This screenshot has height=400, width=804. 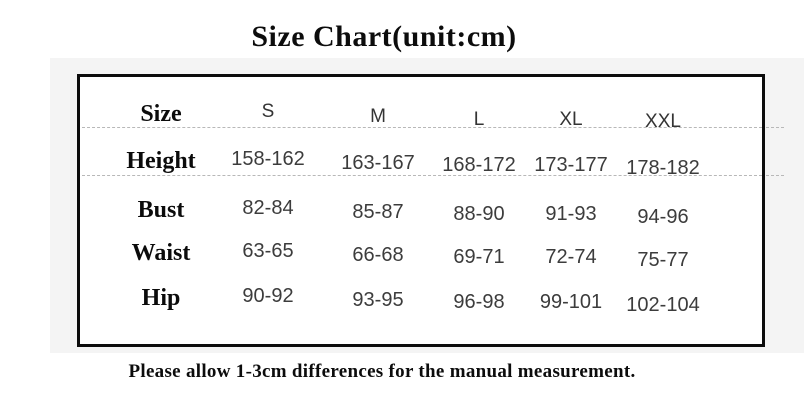 What do you see at coordinates (422, 175) in the screenshot?
I see `height-divider-dashed-line` at bounding box center [422, 175].